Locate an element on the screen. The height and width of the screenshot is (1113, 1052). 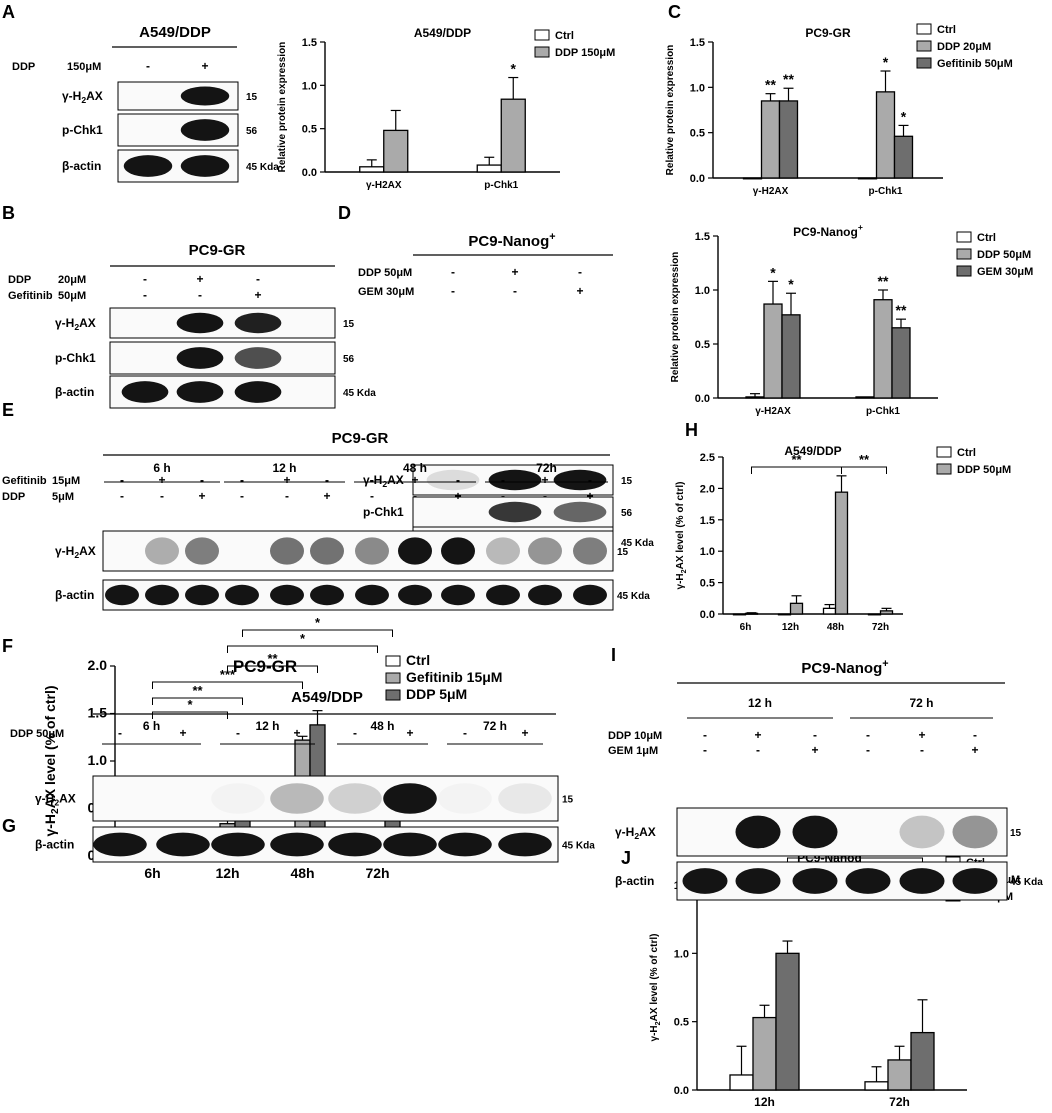
legend-label: DDP 50μM is located at coordinates (984, 470).